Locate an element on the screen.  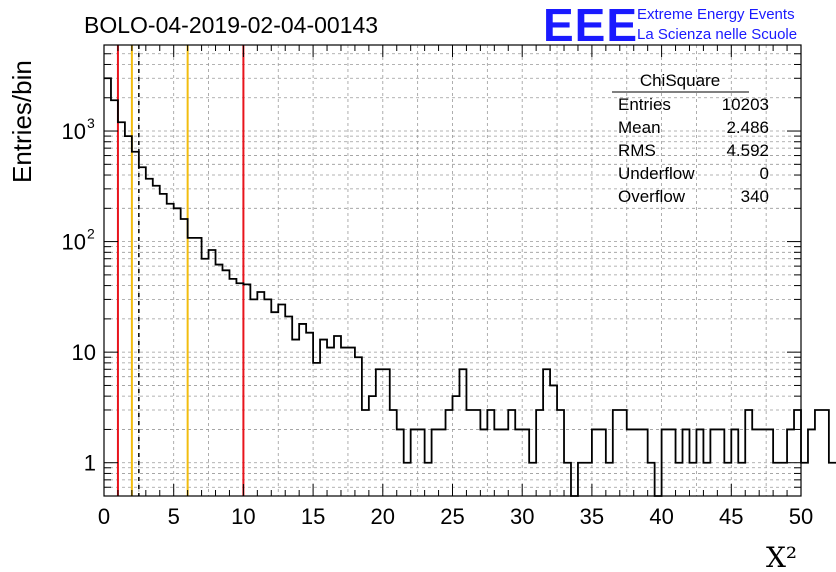
y-tick-exponent: 3 is located at coordinates (91, 123).